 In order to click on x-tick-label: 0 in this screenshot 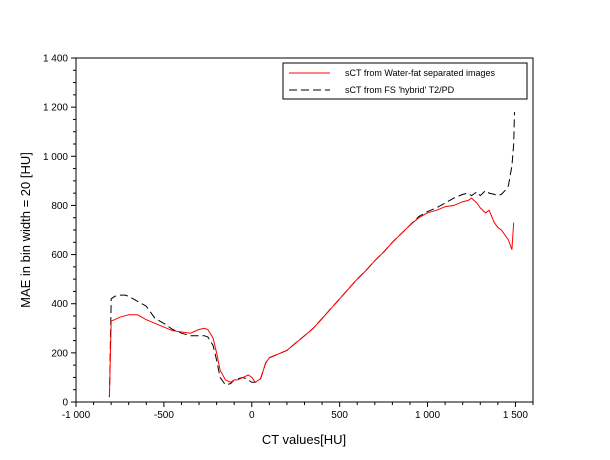, I will do `click(252, 415)`.